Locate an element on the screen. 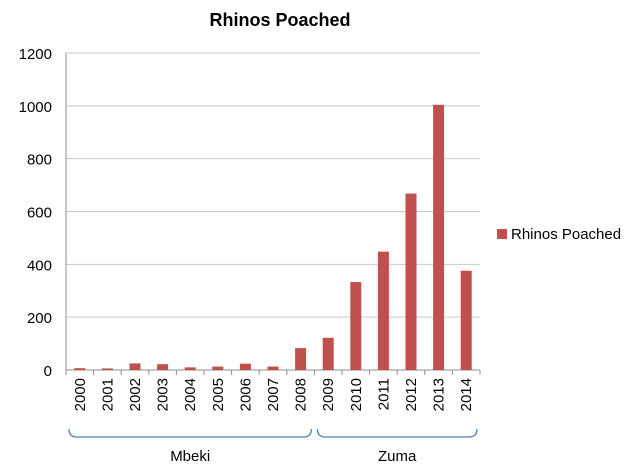 Image resolution: width=640 pixels, height=469 pixels. x-tick-label: 2000 is located at coordinates (80, 394).